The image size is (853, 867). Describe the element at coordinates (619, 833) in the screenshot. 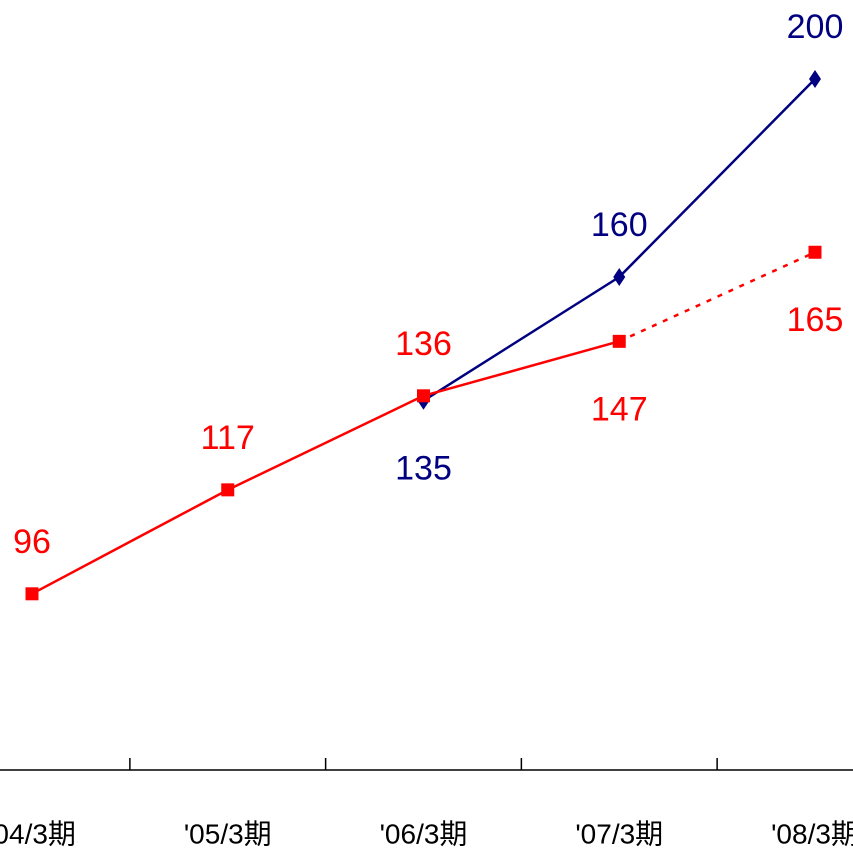

I see `x-tick-label: '07/3期` at that location.